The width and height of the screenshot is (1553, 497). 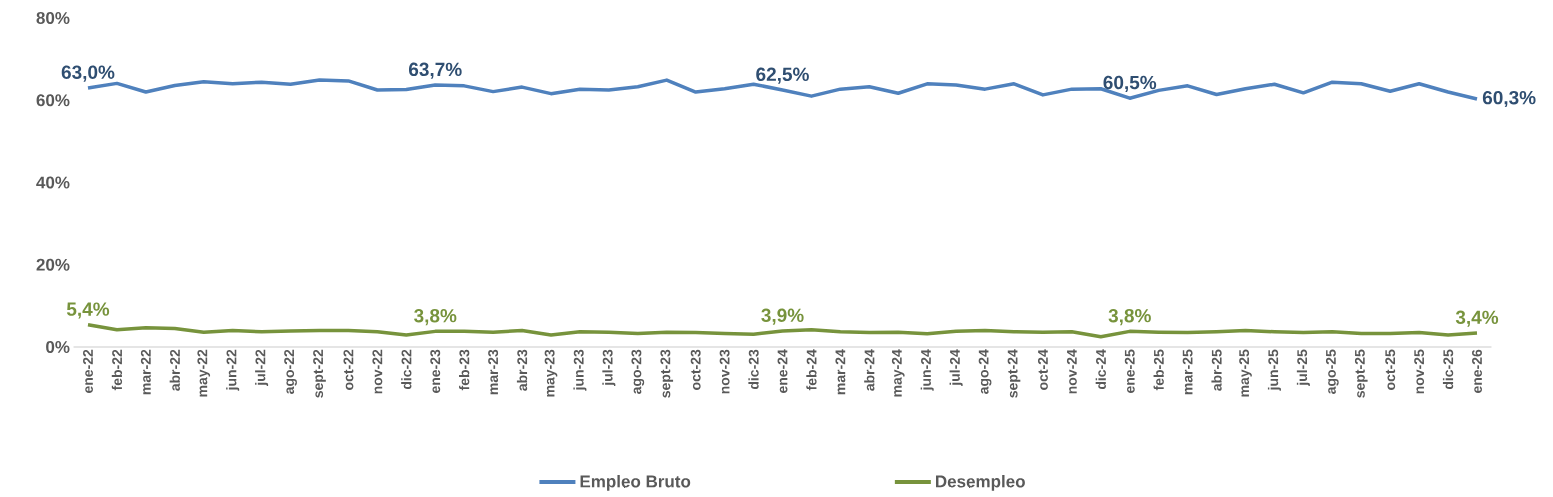 I want to click on x-tick-label: mar-23, so click(x=493, y=372).